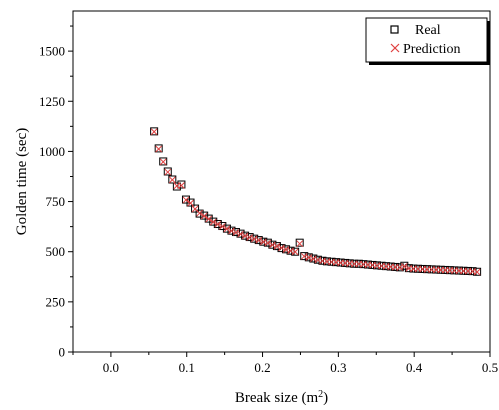 This screenshot has height=410, width=499. I want to click on y-tick-label: 500, so click(56, 251).